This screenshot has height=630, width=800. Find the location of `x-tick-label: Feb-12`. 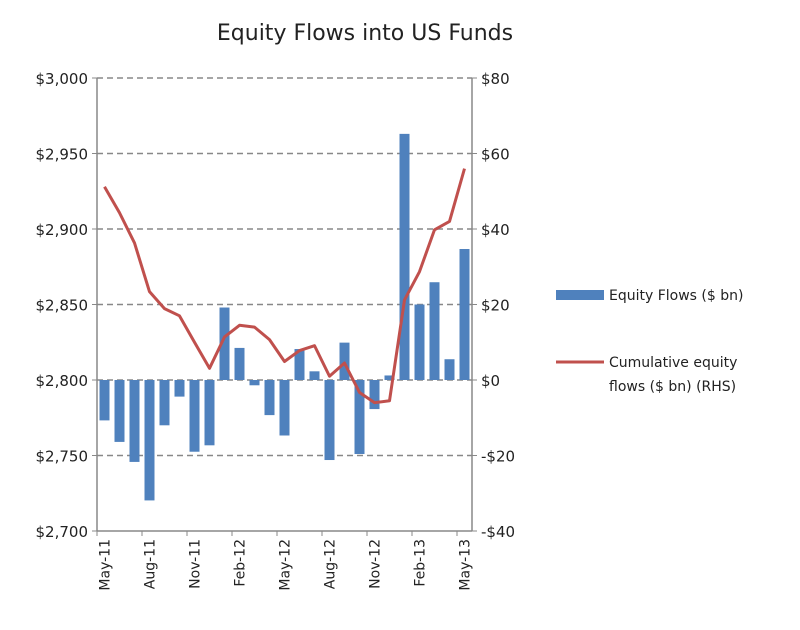

x-tick-label: Feb-12 is located at coordinates (241, 563).